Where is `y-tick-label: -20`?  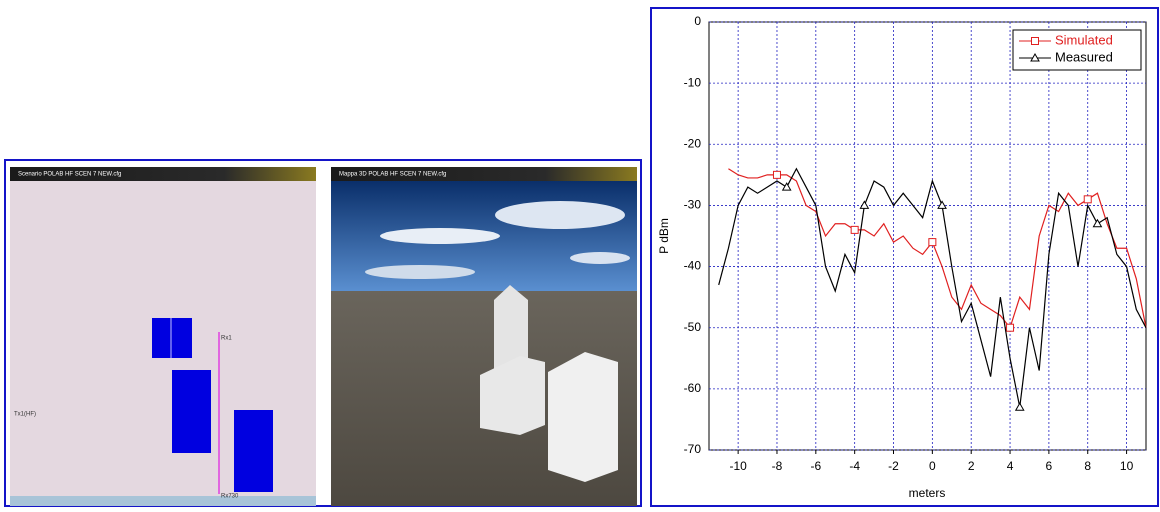 y-tick-label: -20 is located at coordinates (693, 143).